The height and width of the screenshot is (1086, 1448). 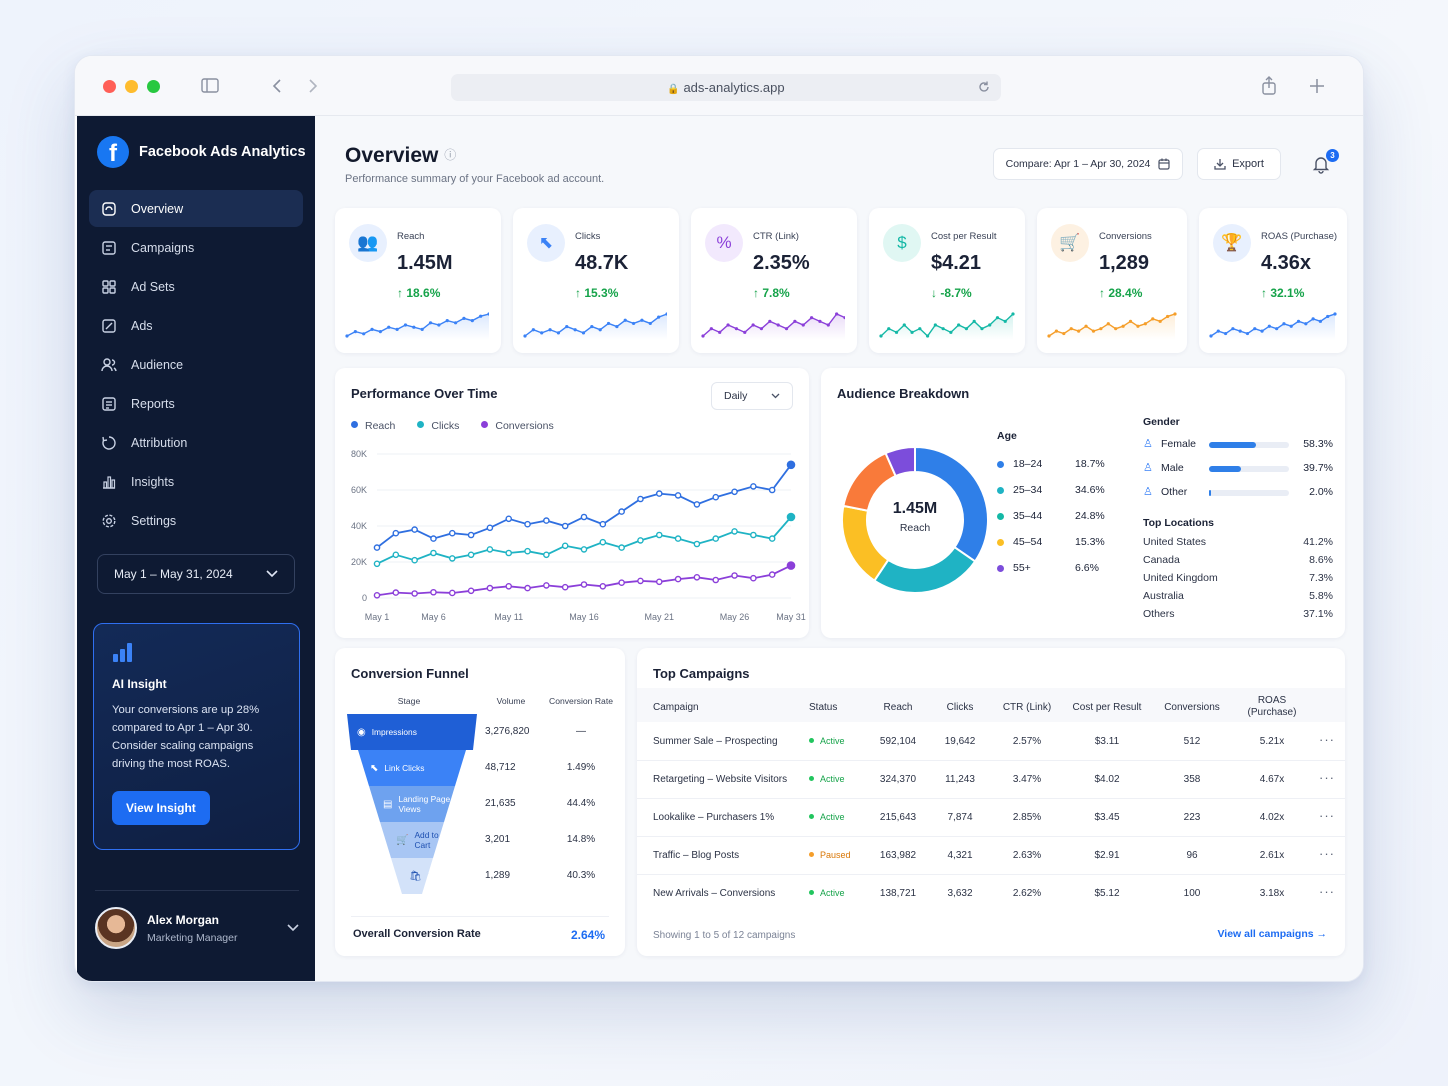 What do you see at coordinates (418, 280) in the screenshot?
I see `kpi-card-reach: 👥 Reach 1.45M ↑ 18.6%` at bounding box center [418, 280].